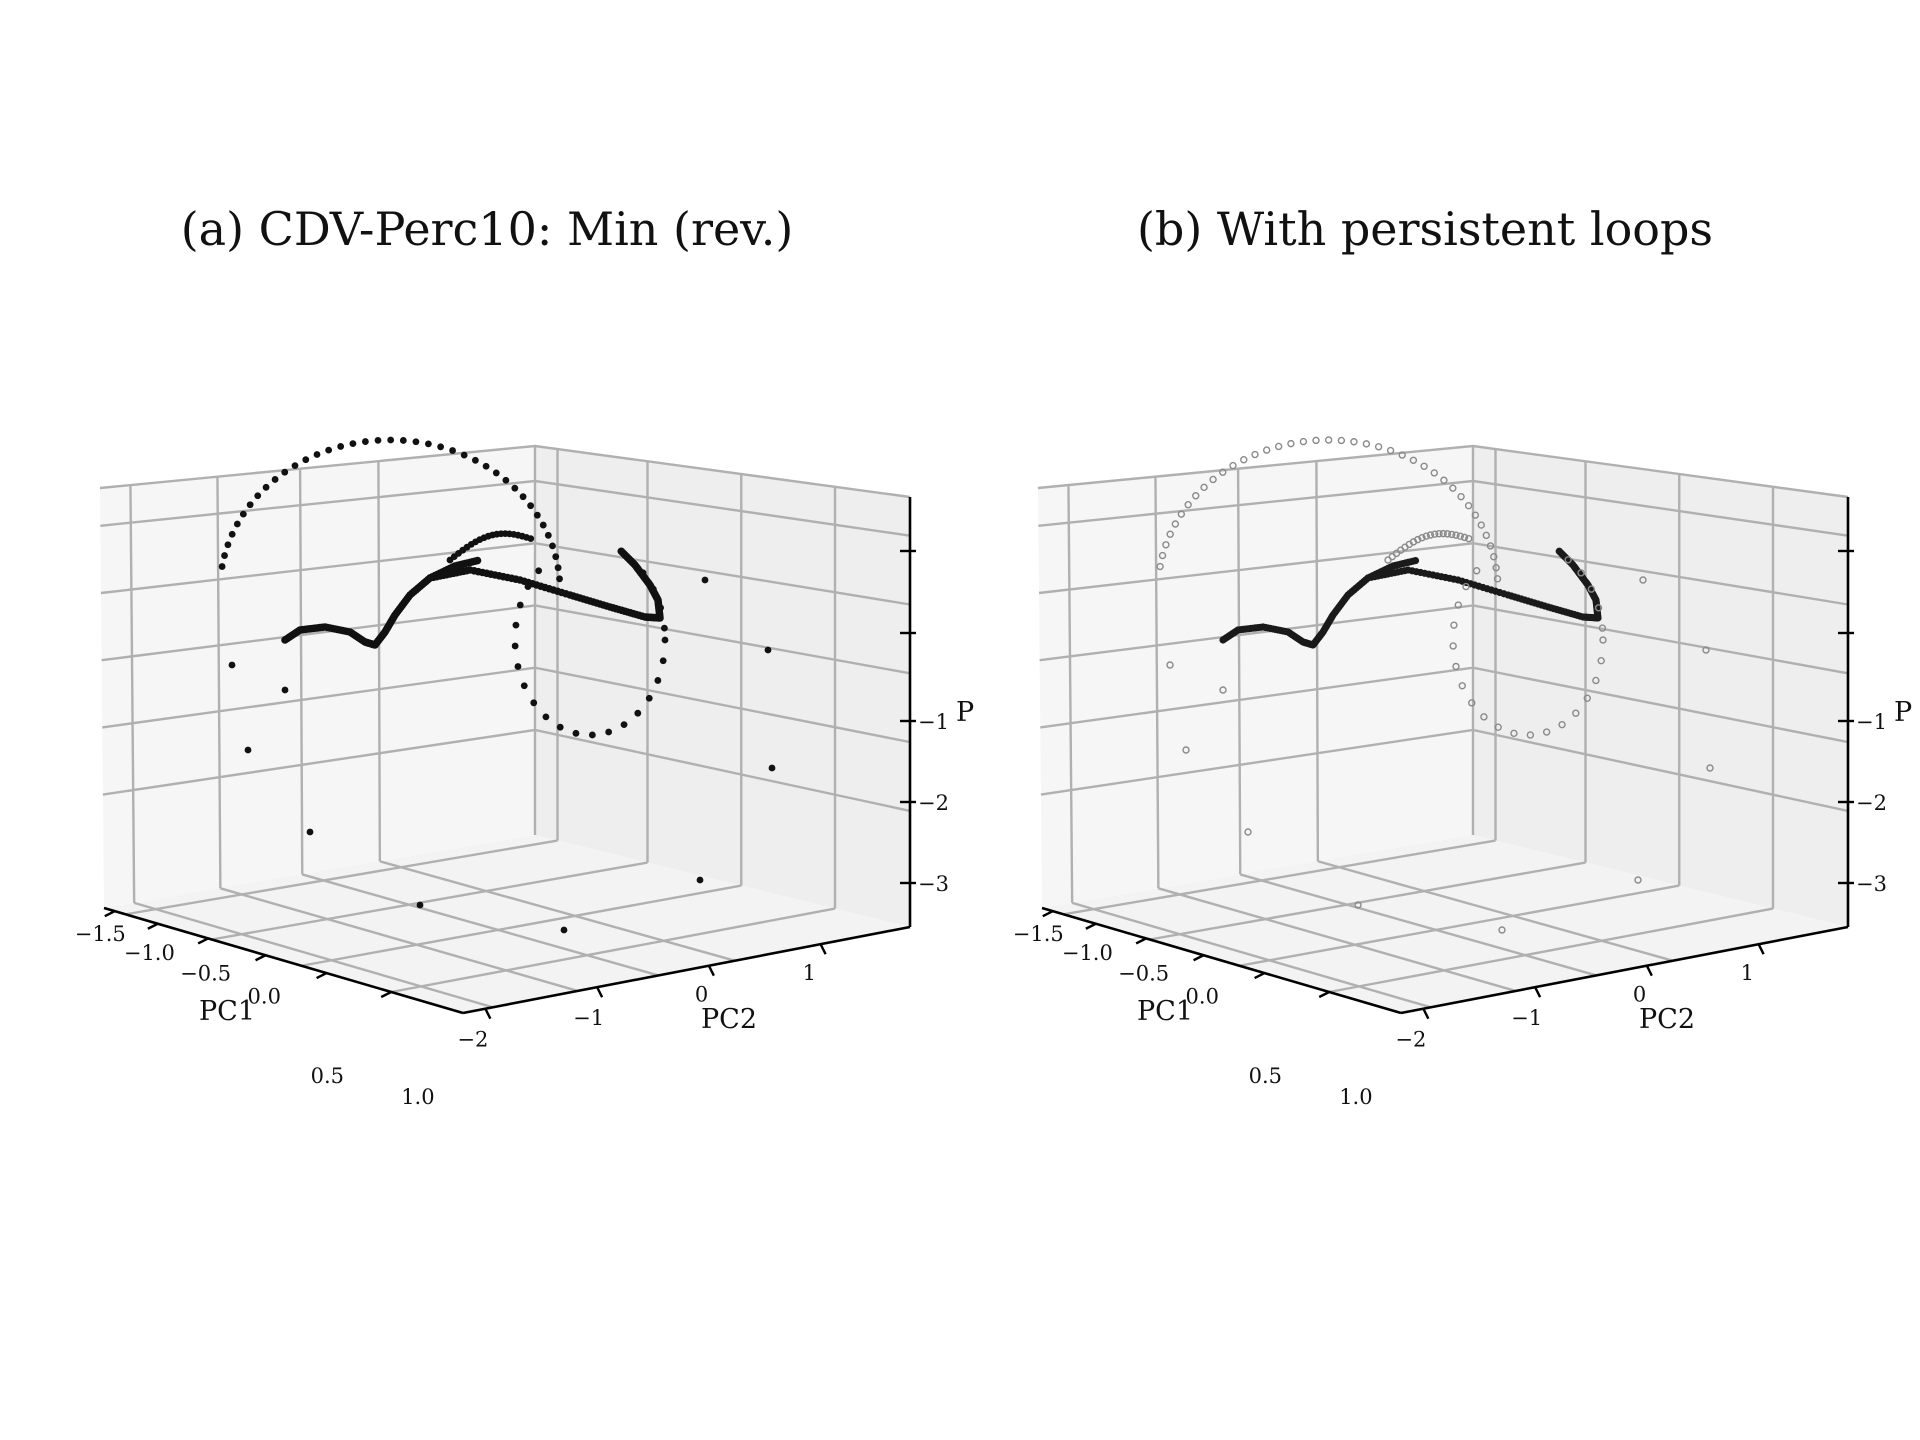 This screenshot has height=1440, width=1920. I want to click on left-pane, so click(1255, 677).